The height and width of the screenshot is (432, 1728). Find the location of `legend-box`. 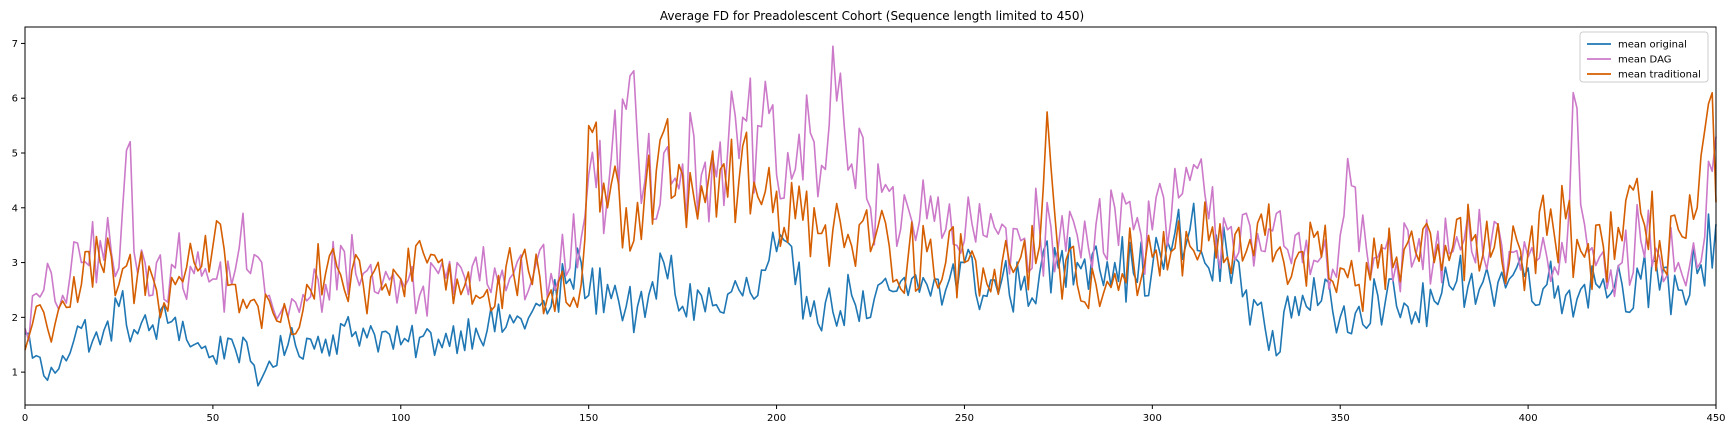

legend-box is located at coordinates (1644, 57).